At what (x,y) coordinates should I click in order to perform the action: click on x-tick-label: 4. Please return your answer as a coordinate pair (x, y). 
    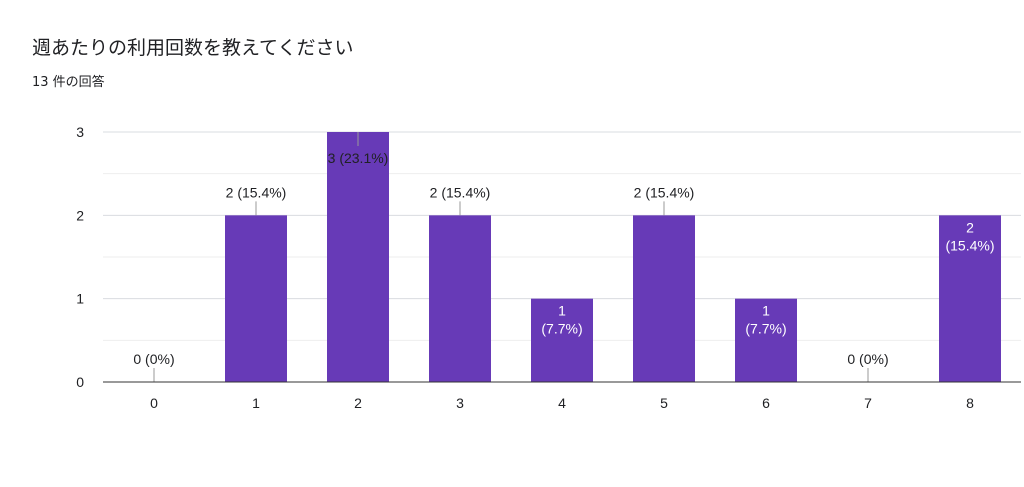
    Looking at the image, I should click on (562, 403).